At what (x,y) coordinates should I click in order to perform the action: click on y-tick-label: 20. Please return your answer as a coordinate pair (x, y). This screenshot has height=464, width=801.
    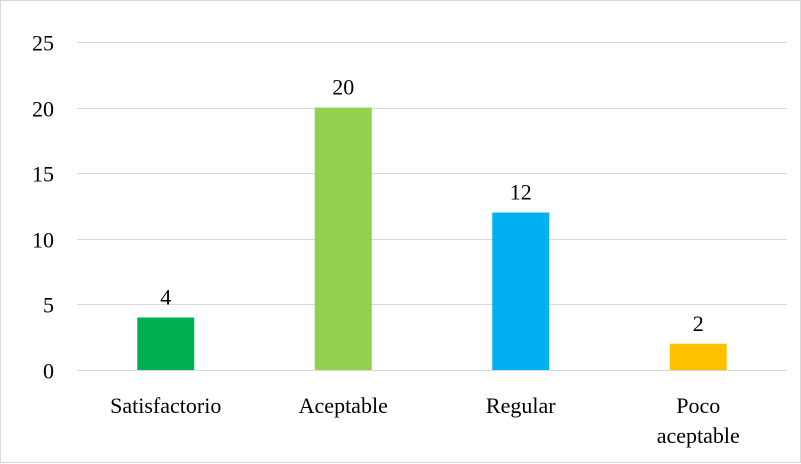
    Looking at the image, I should click on (43, 109).